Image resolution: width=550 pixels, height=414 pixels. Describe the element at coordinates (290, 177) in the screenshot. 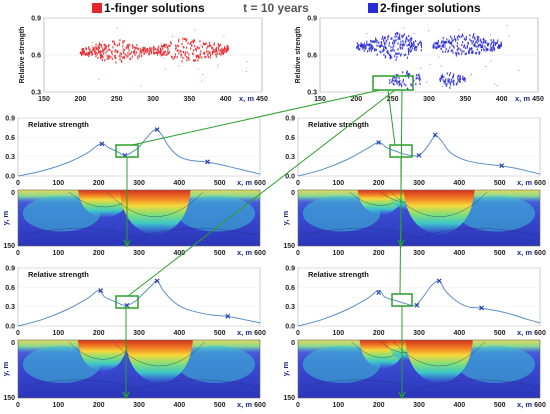

I see `y-tick-label: 0.0` at that location.